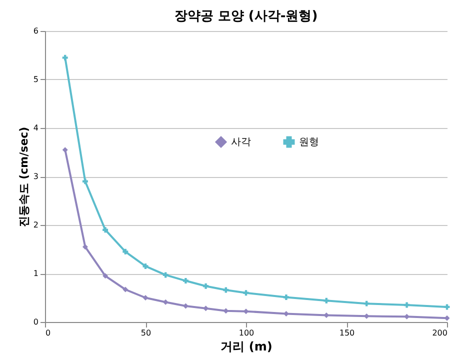 The image size is (470, 360). I want to click on legend-label: 사각, so click(241, 142).